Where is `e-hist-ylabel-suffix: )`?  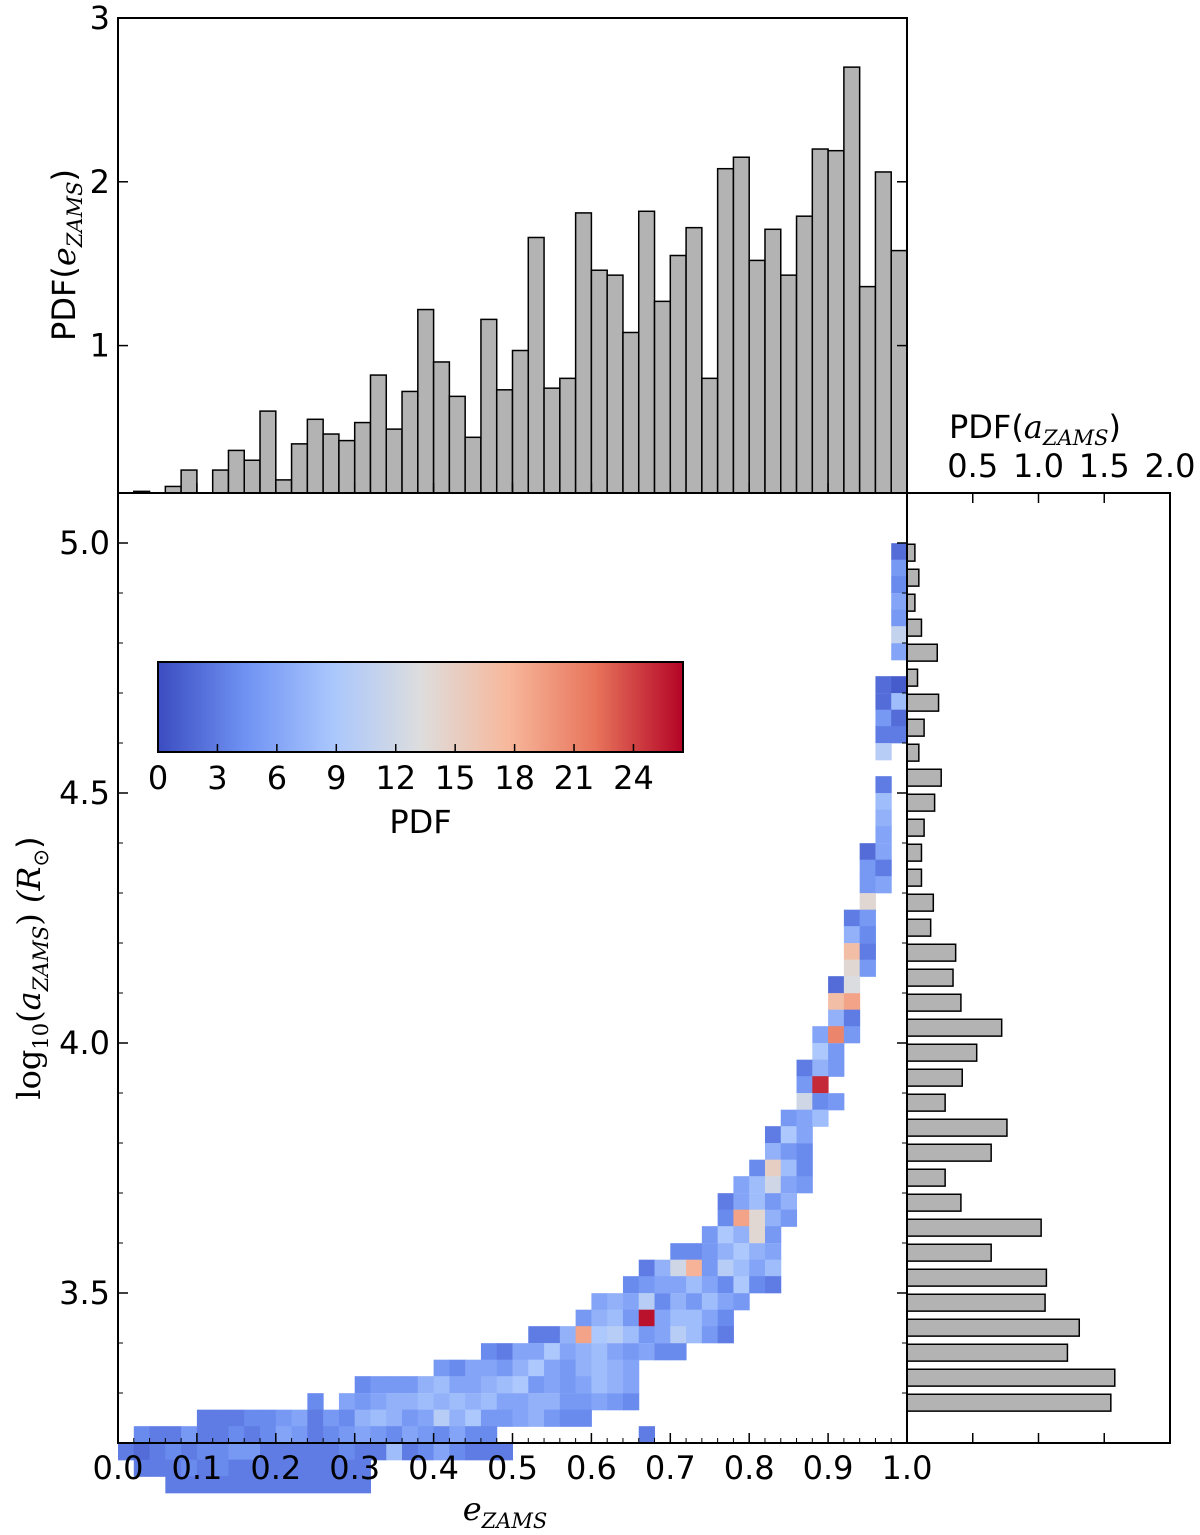
e-hist-ylabel-suffix: ) is located at coordinates (64, 175).